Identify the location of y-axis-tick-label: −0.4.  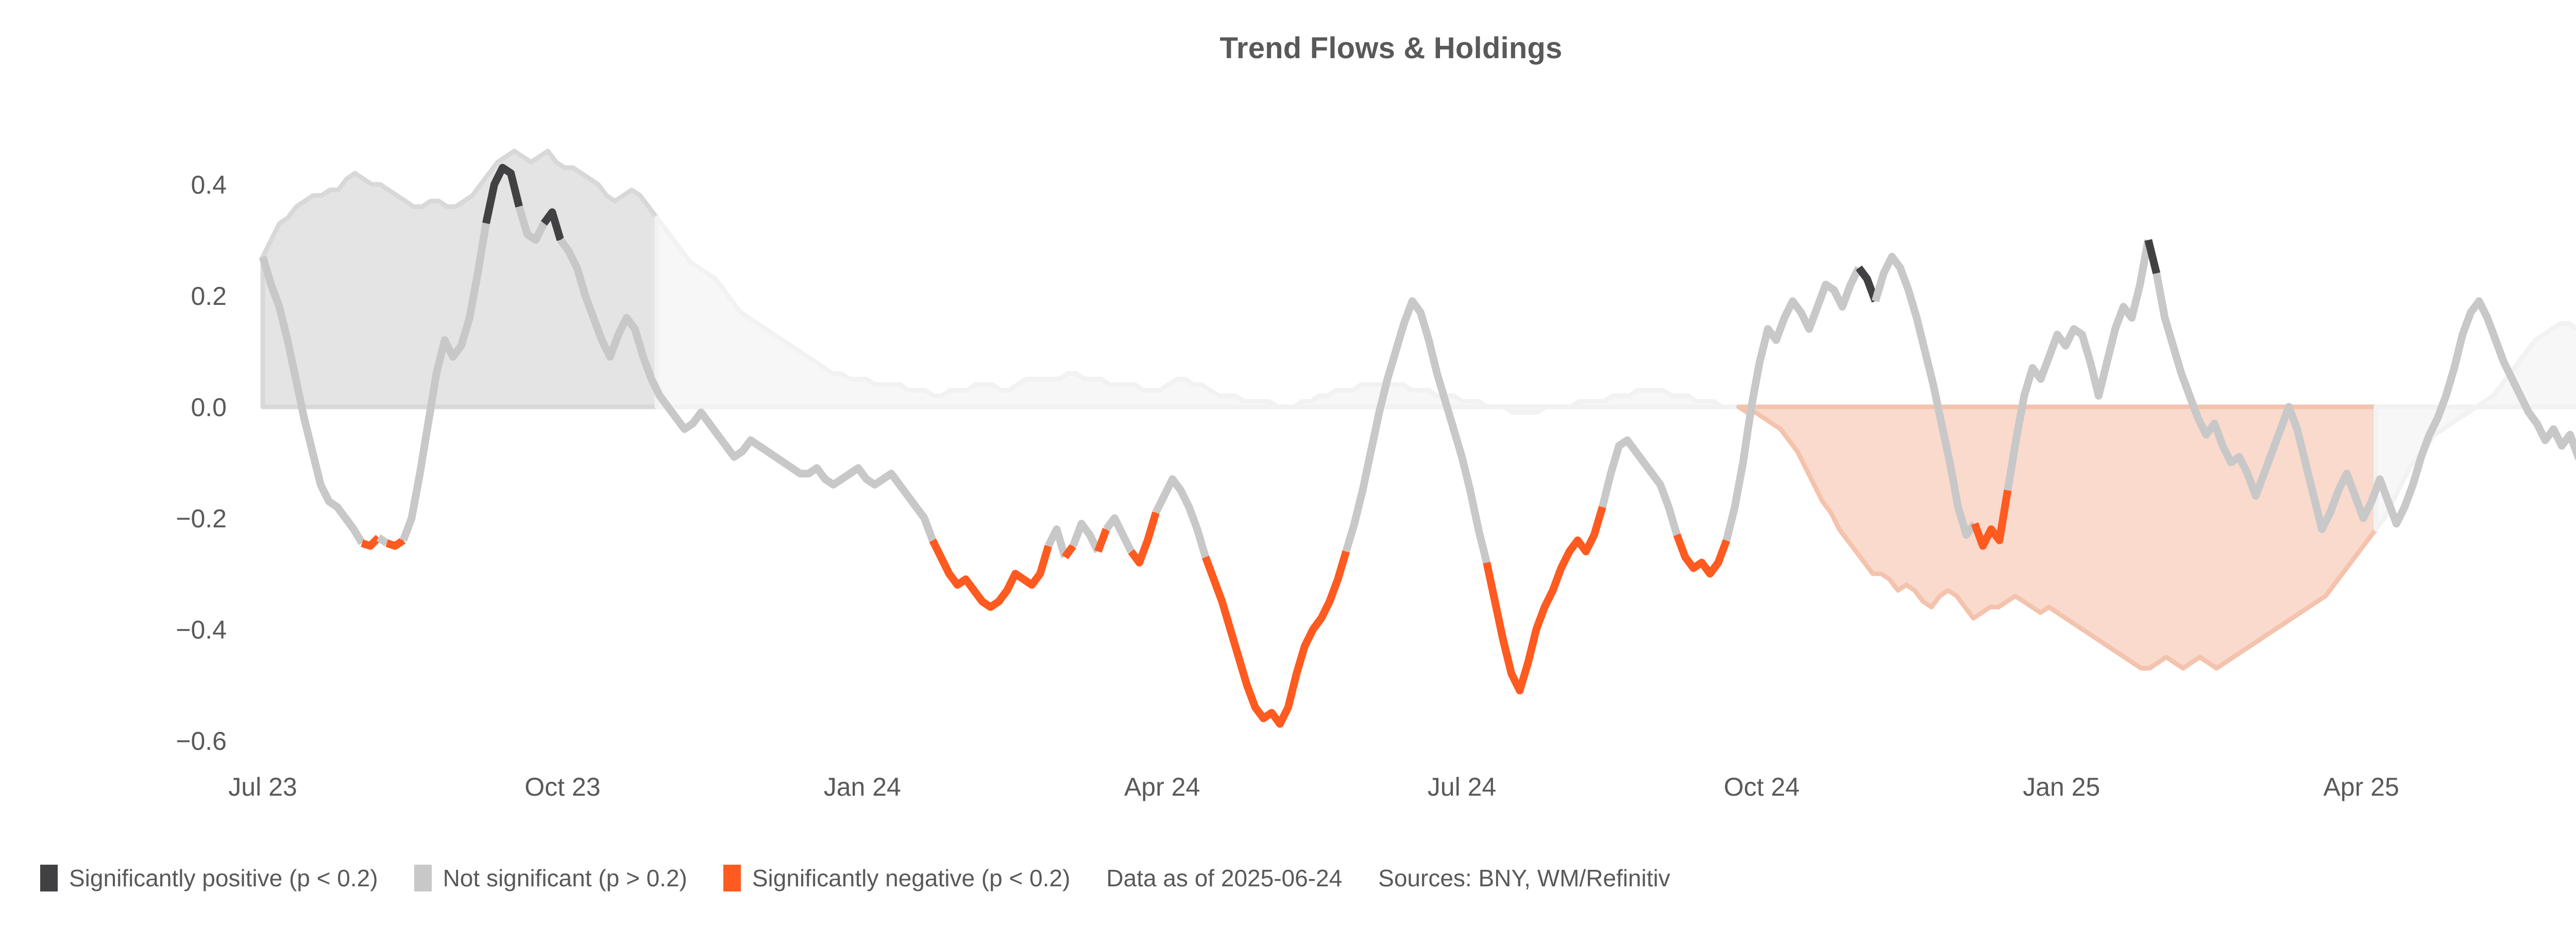
(201, 629).